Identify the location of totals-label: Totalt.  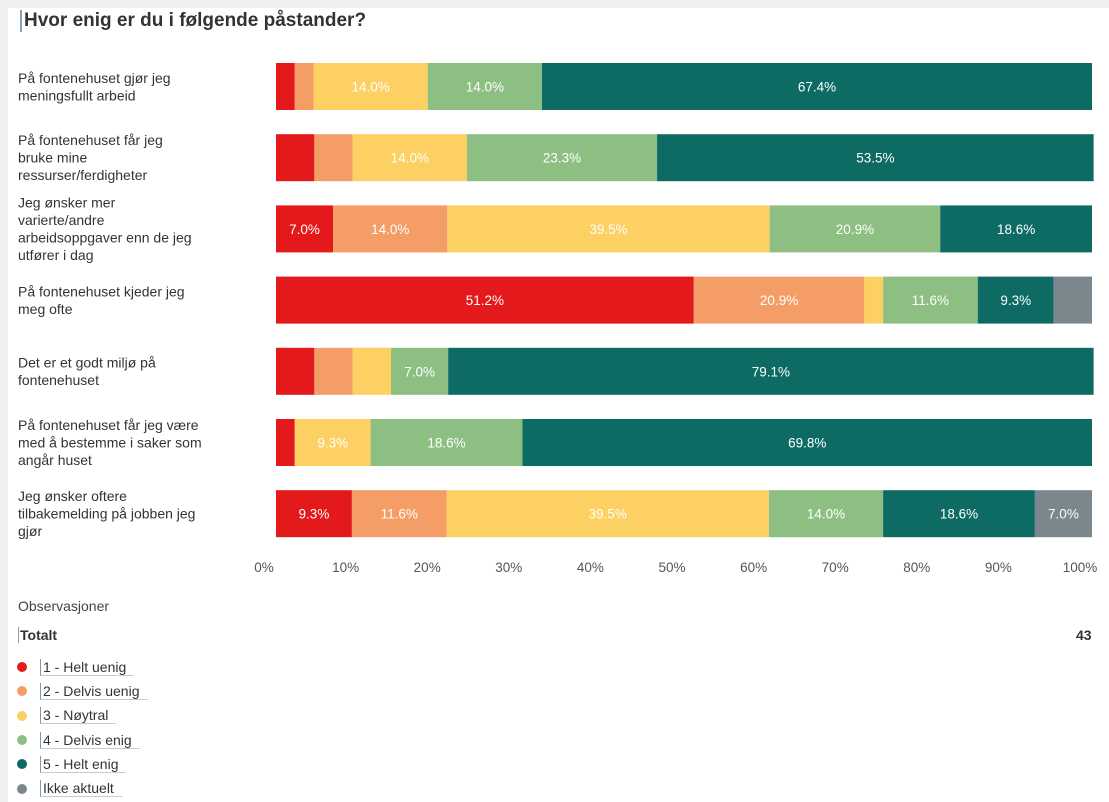
(38, 635).